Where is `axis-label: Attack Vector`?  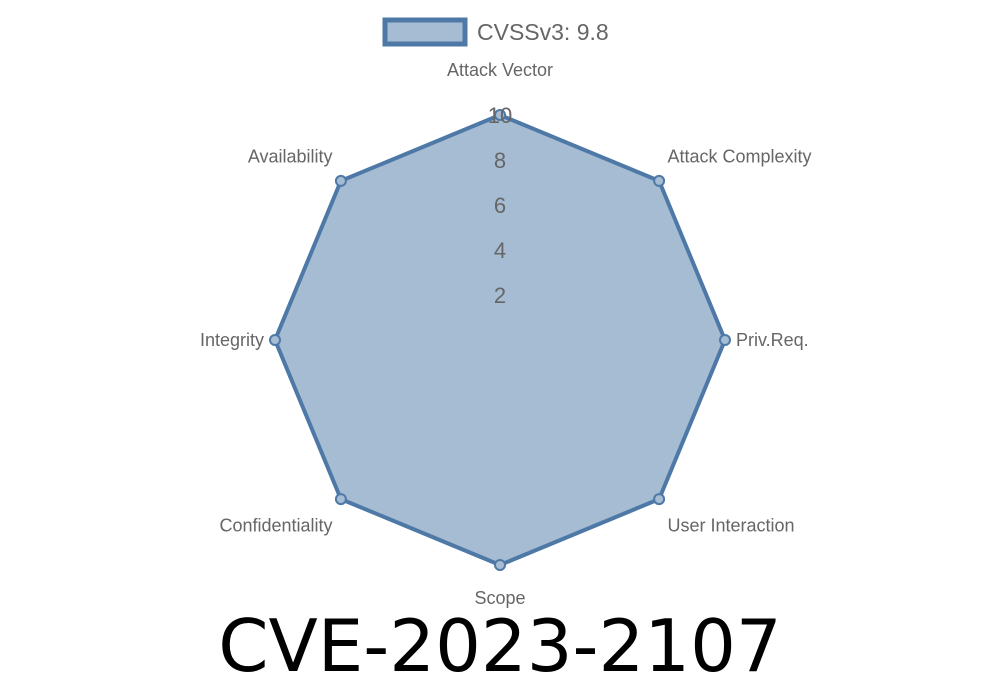 axis-label: Attack Vector is located at coordinates (500, 70).